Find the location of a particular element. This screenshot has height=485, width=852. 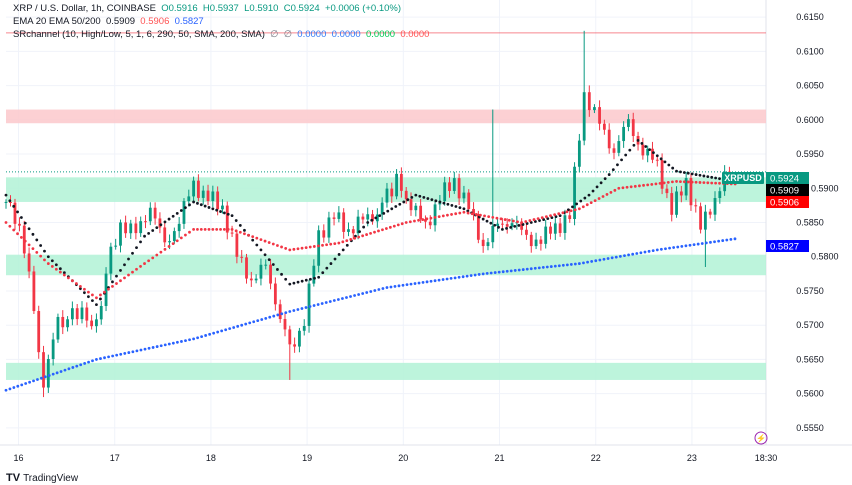

y-tick-label: 0.6050 is located at coordinates (810, 86).